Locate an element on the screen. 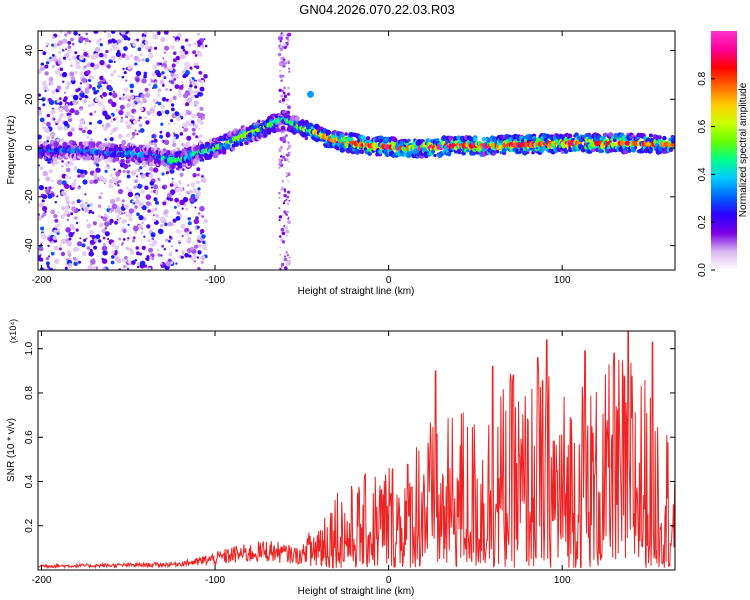  x-tick-label: 0 is located at coordinates (389, 580).